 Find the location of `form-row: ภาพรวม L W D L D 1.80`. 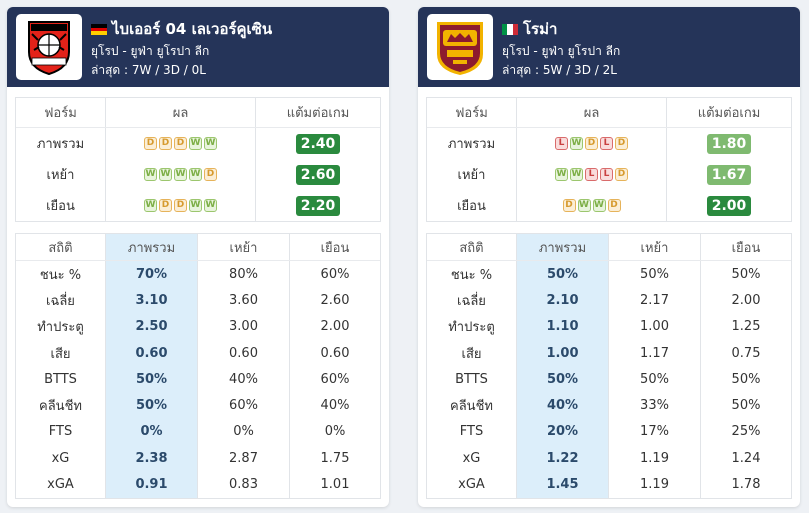

form-row: ภาพรวม L W D L D 1.80 is located at coordinates (609, 143).